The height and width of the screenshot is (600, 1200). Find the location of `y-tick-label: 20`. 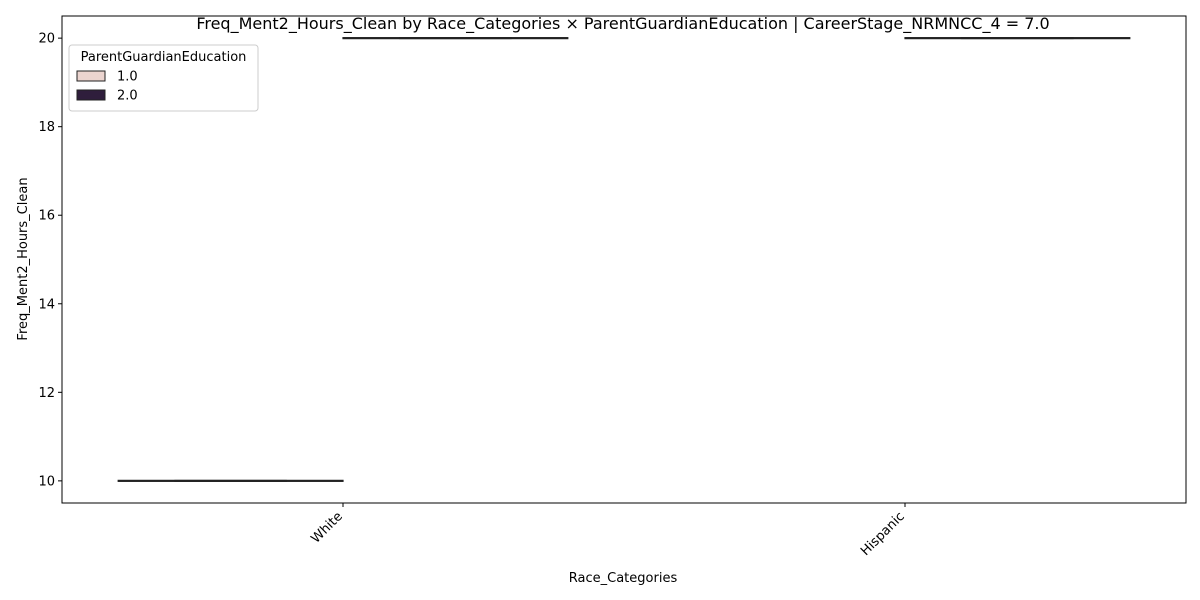

y-tick-label: 20 is located at coordinates (46, 39).